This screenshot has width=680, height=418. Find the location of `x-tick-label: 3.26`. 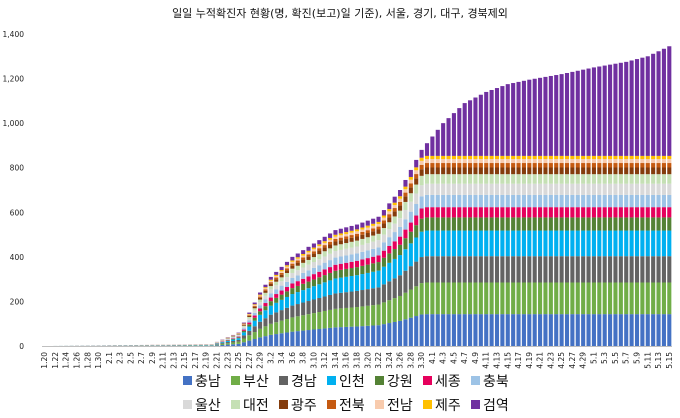

x-tick-label: 3.26 is located at coordinates (400, 360).